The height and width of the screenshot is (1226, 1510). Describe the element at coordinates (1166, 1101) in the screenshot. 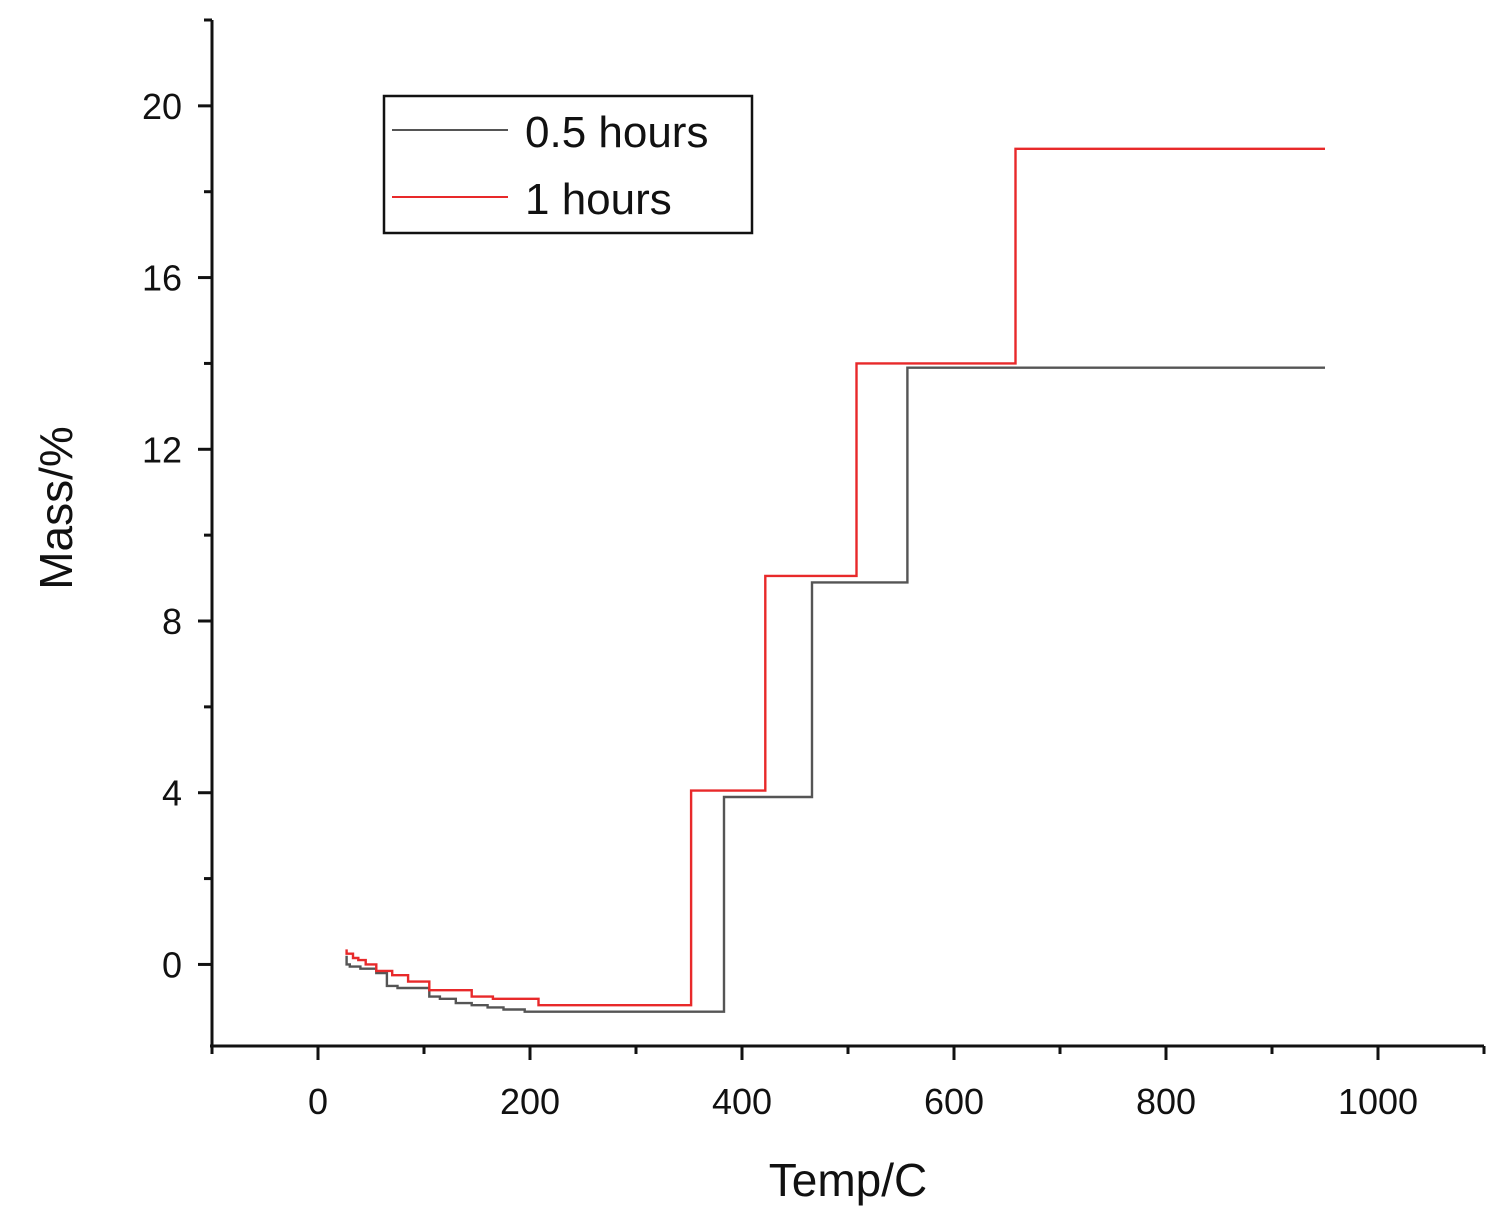

I see `x-tick-label: 800` at that location.